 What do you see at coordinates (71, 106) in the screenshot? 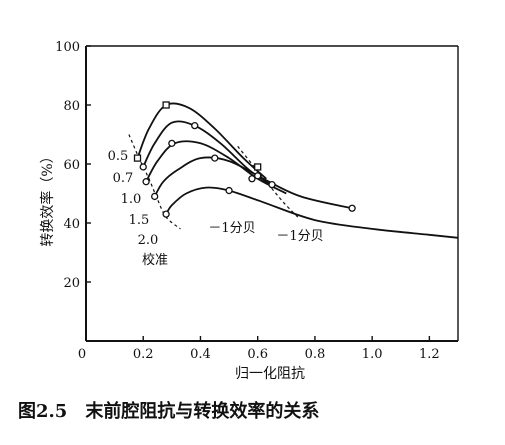
I see `y-tick-label-3: 80` at bounding box center [71, 106].